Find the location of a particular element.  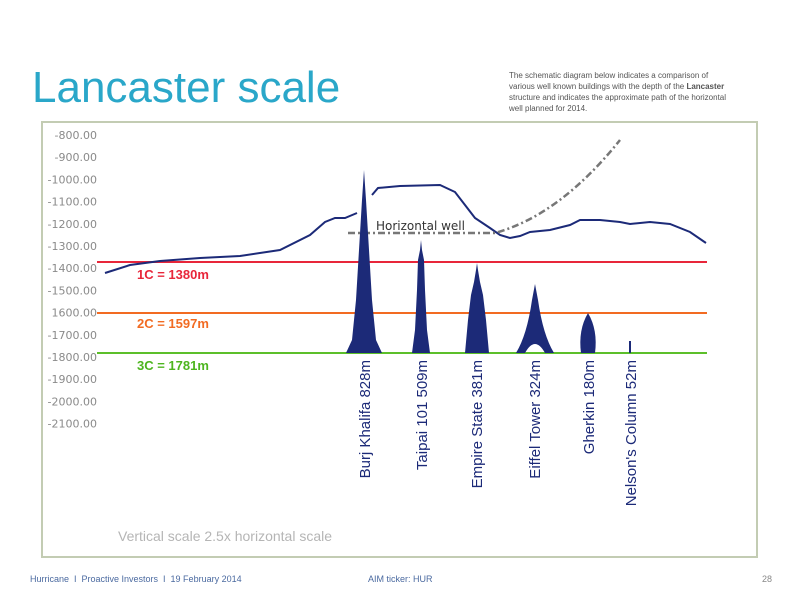

horizontal-well-path is located at coordinates (484, 187).